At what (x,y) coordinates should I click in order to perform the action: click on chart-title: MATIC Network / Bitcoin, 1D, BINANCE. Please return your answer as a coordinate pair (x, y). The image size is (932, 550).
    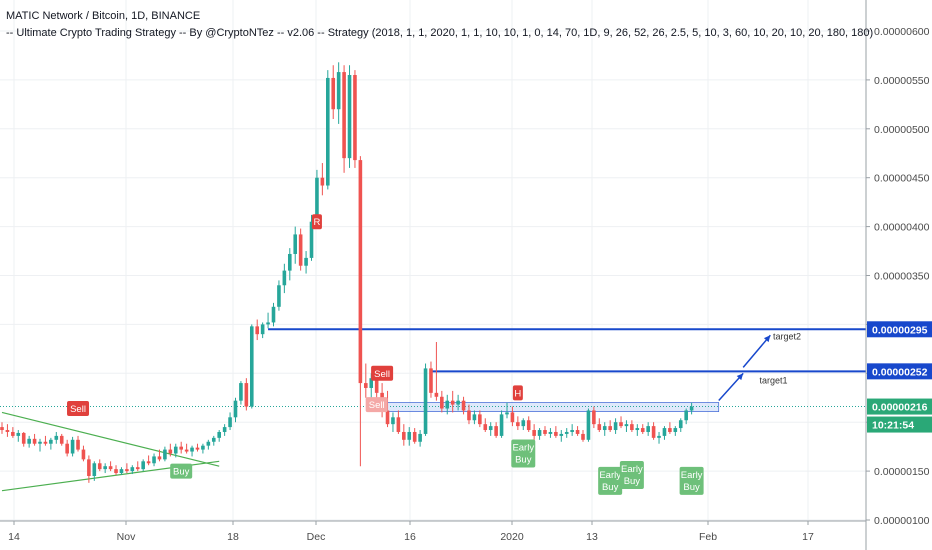
    Looking at the image, I should click on (103, 16).